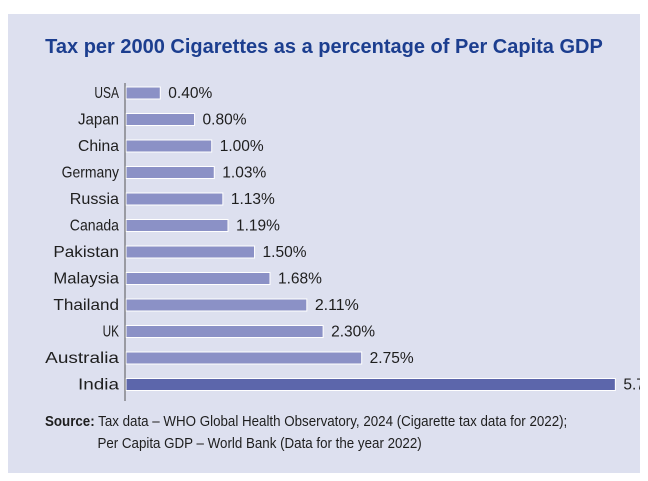  Describe the element at coordinates (353, 332) in the screenshot. I see `value-label: 2.30%` at that location.